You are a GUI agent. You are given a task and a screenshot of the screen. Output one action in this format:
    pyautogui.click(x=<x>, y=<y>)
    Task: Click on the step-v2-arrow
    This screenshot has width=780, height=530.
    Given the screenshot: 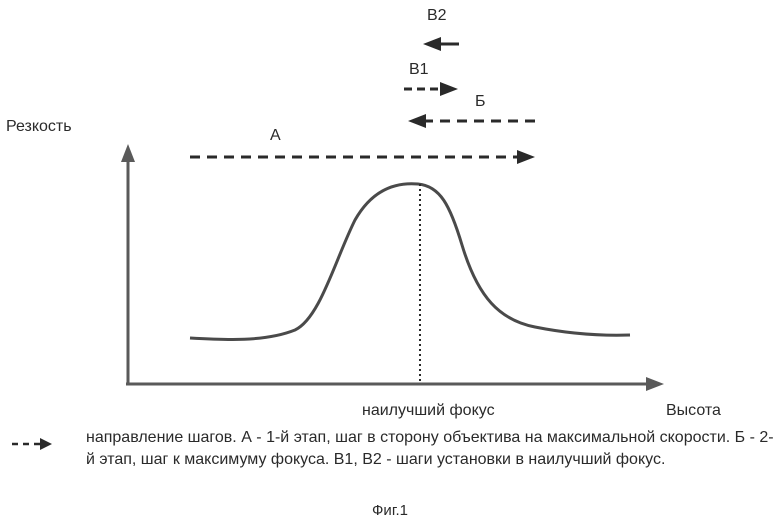 What is the action you would take?
    pyautogui.click(x=441, y=44)
    